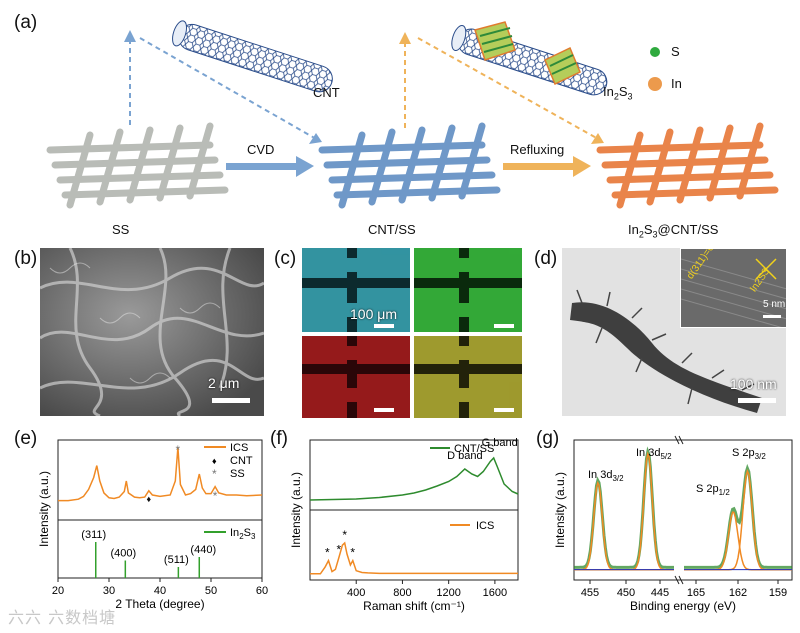 The height and width of the screenshot is (633, 800). I want to click on eds-map-1: 100 μm, so click(356, 290).